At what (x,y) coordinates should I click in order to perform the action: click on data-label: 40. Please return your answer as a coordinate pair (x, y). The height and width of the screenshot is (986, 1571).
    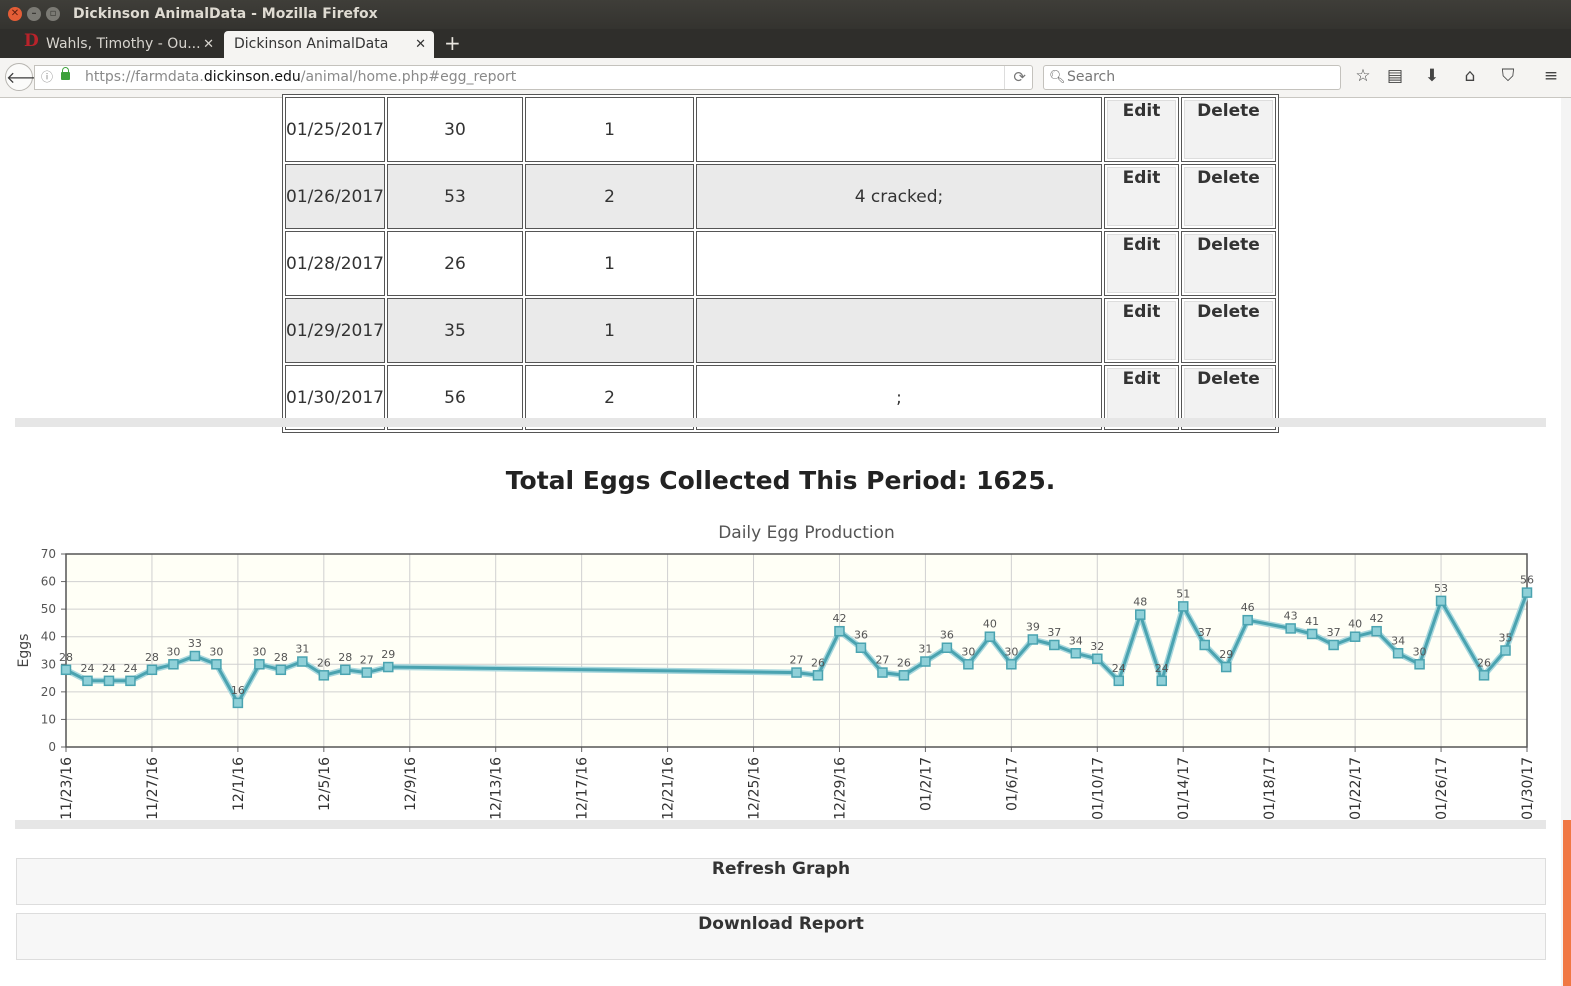
    Looking at the image, I should click on (1355, 624).